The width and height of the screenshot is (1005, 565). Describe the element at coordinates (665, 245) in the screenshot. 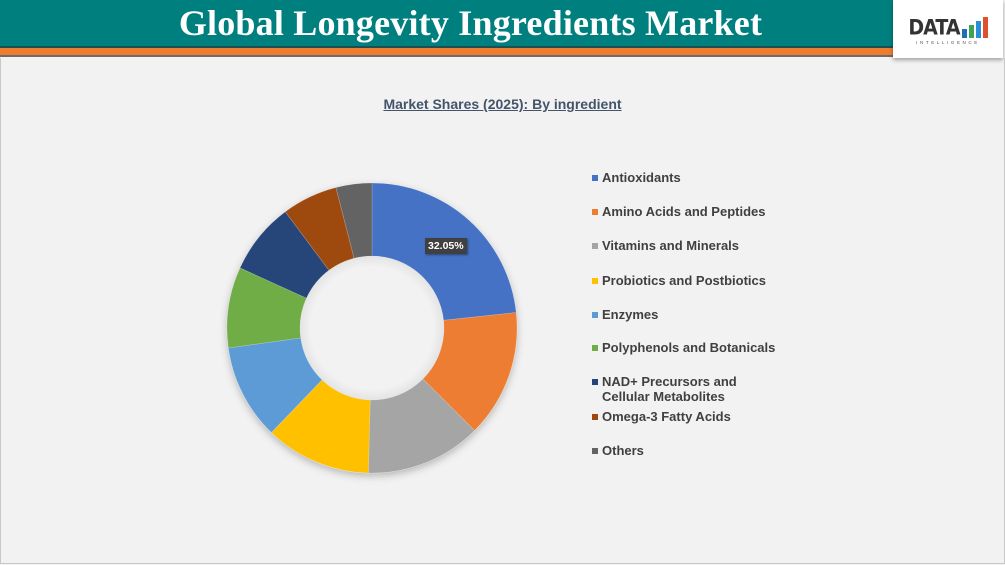

I see `legend-item-vitamins: Vitamins and Minerals` at that location.